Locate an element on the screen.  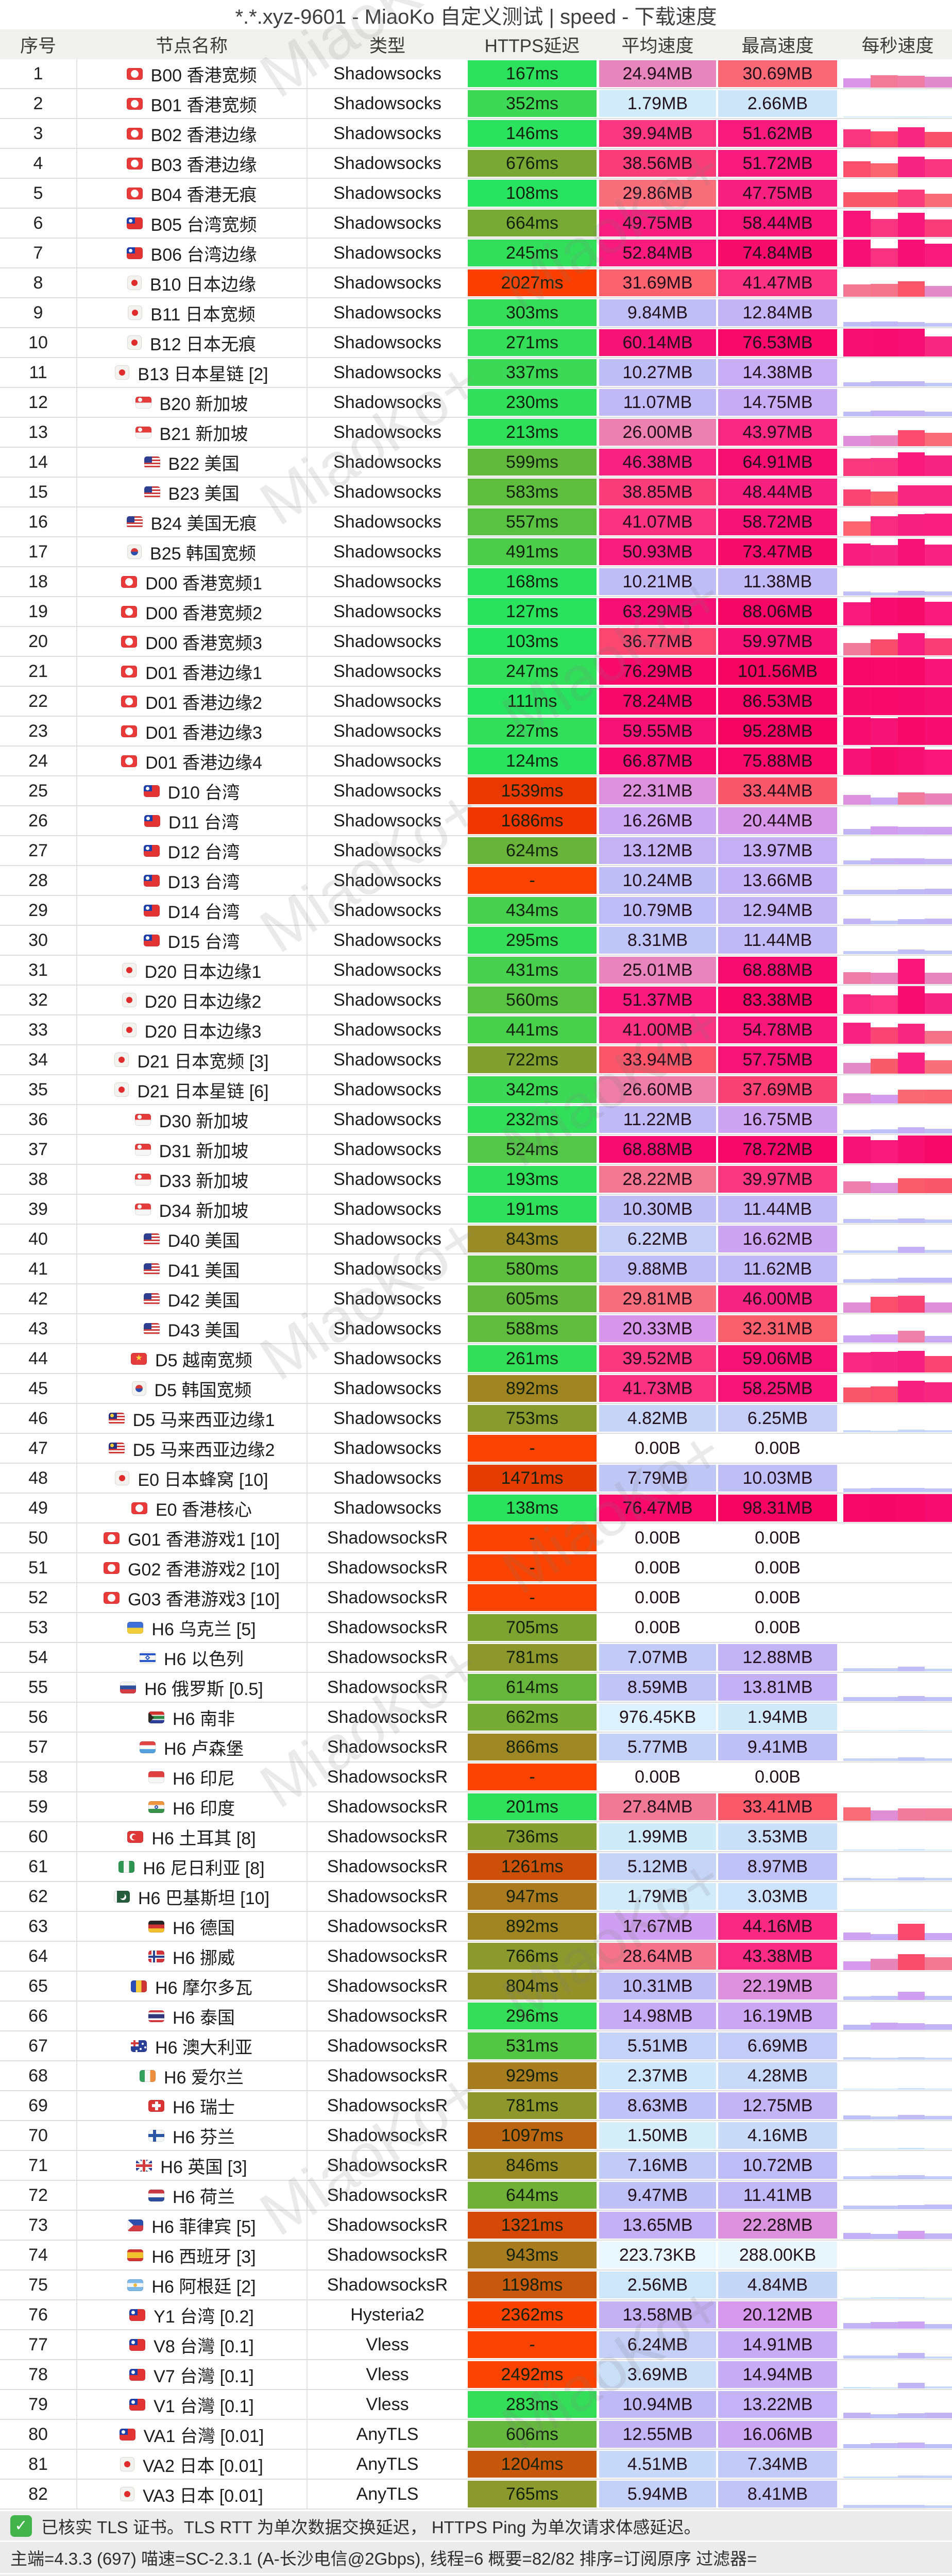
row-index: 53 is located at coordinates (38, 1627).